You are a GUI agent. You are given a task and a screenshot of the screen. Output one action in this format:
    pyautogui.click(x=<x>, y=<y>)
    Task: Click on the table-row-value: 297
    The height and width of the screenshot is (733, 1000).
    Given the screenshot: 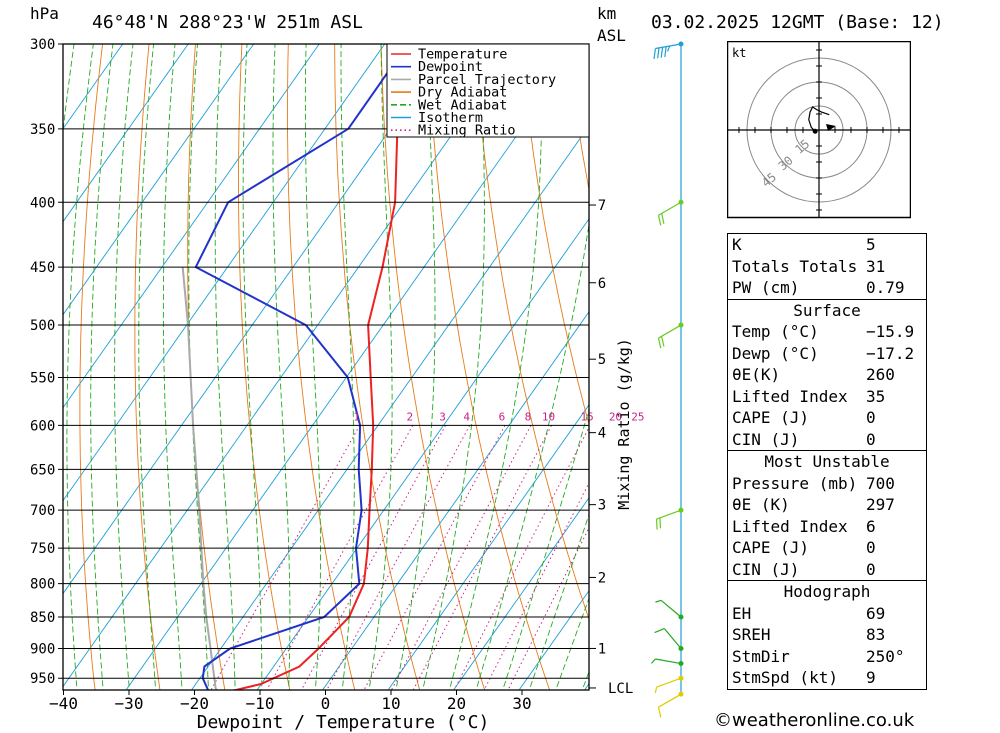 What is the action you would take?
    pyautogui.click(x=880, y=504)
    